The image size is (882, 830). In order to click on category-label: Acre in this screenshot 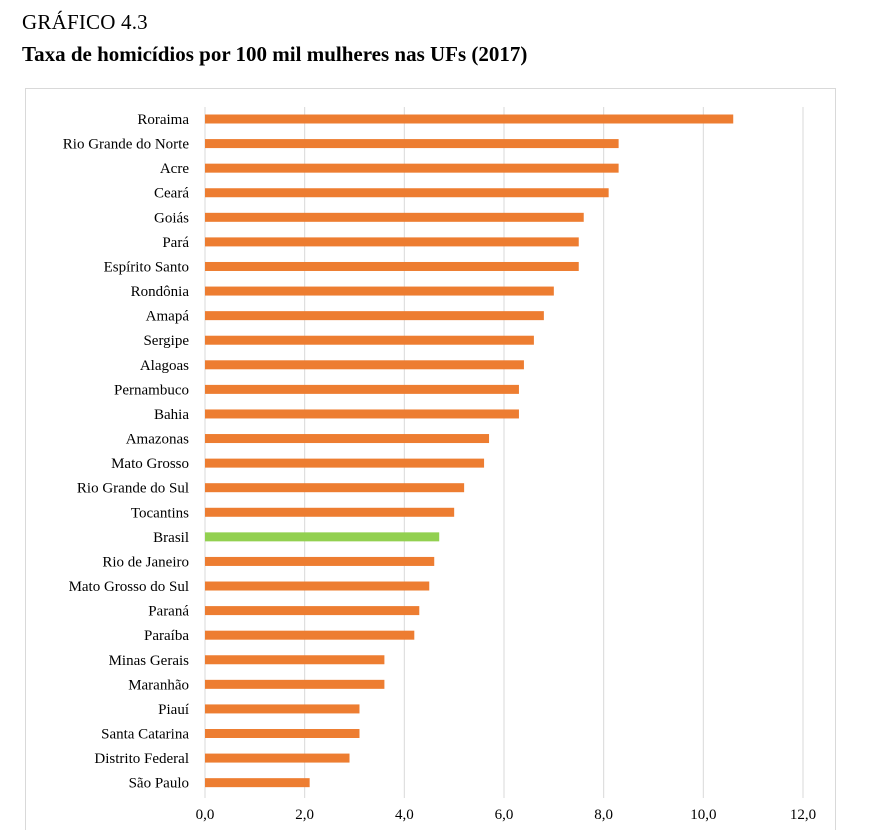, I will do `click(174, 169)`.